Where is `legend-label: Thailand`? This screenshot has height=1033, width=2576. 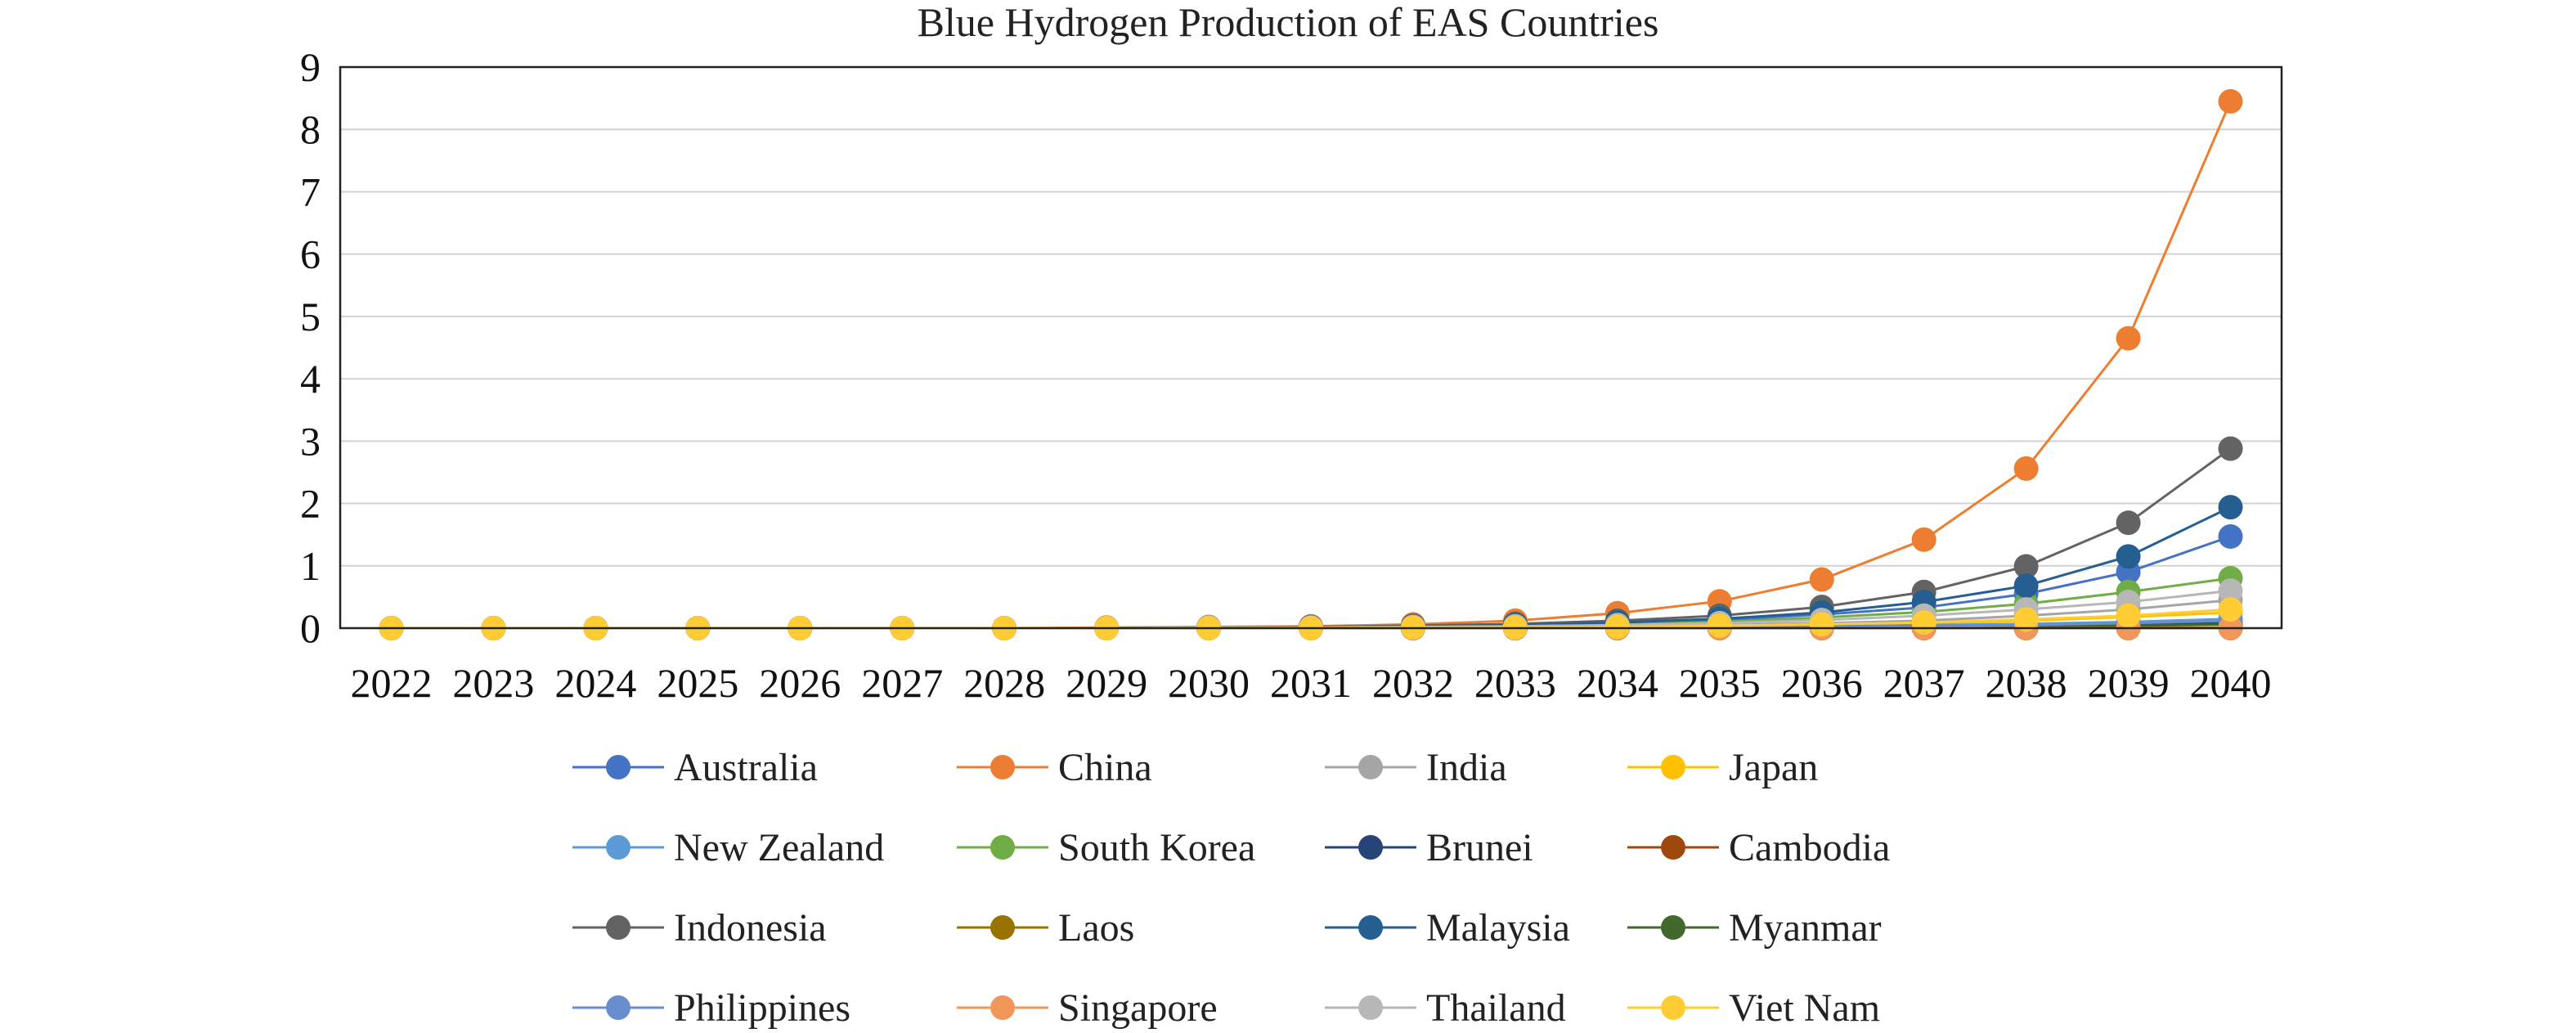
legend-label: Thailand is located at coordinates (1496, 1008).